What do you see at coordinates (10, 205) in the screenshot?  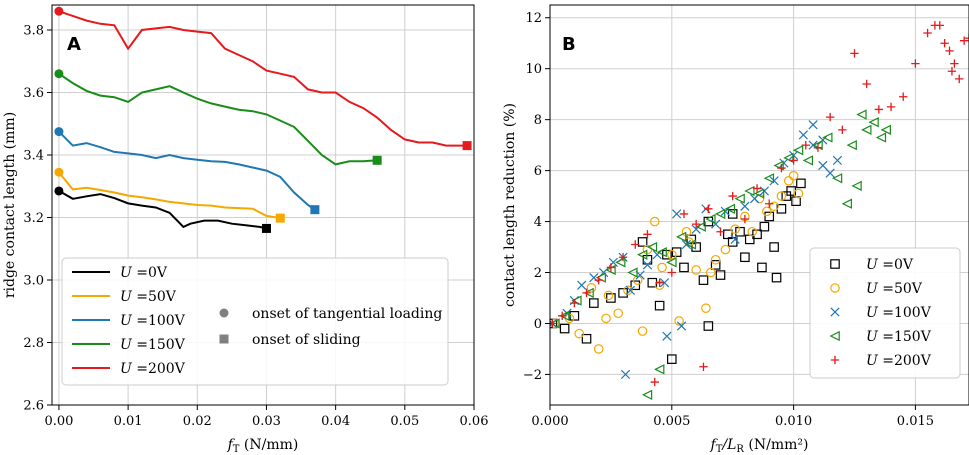 I see `y-axis-label: ridge contact length (mm)` at bounding box center [10, 205].